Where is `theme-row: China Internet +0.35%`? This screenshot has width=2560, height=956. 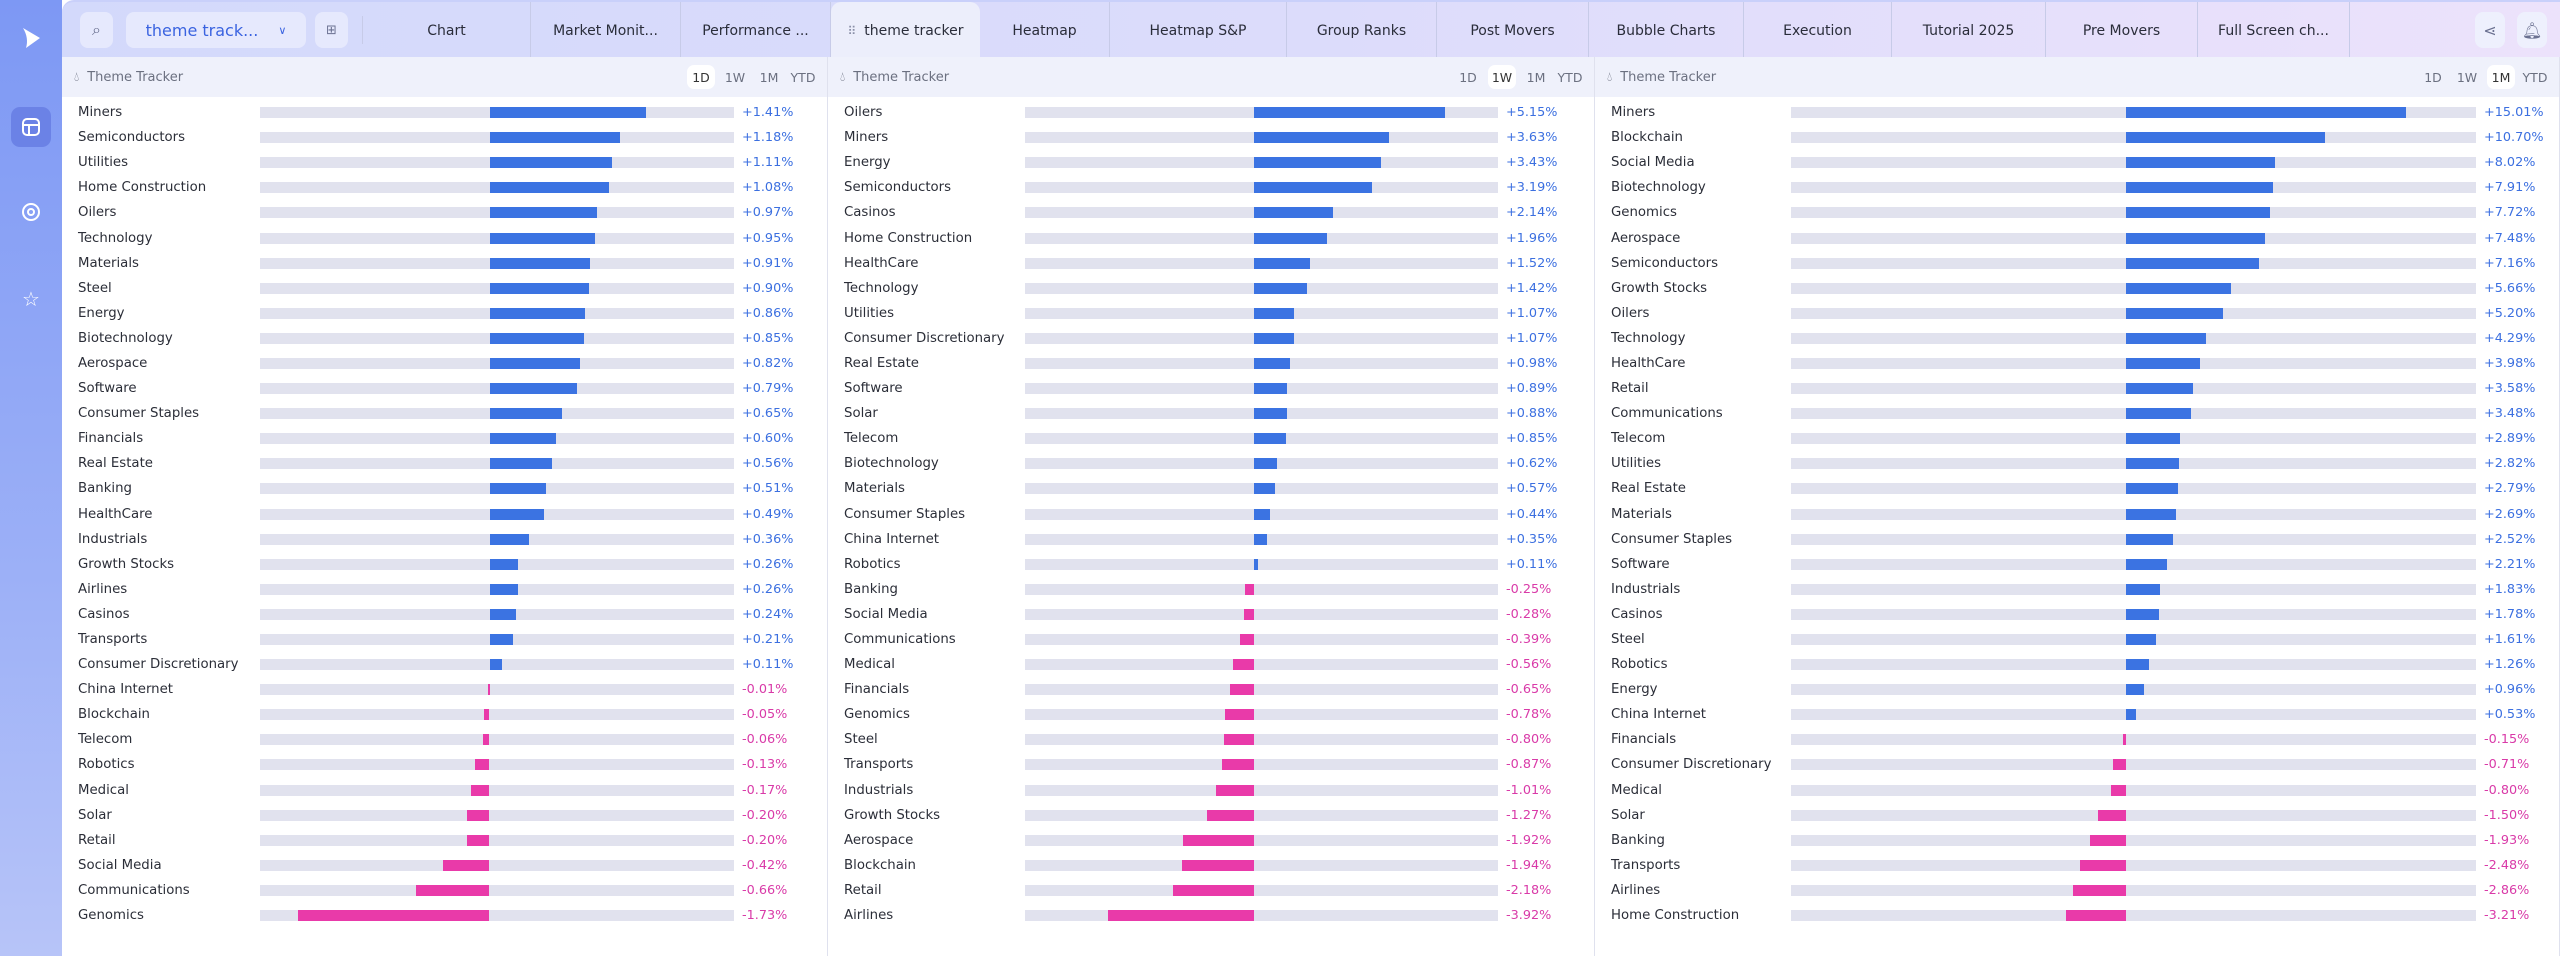
theme-row: China Internet +0.35% is located at coordinates (1219, 539).